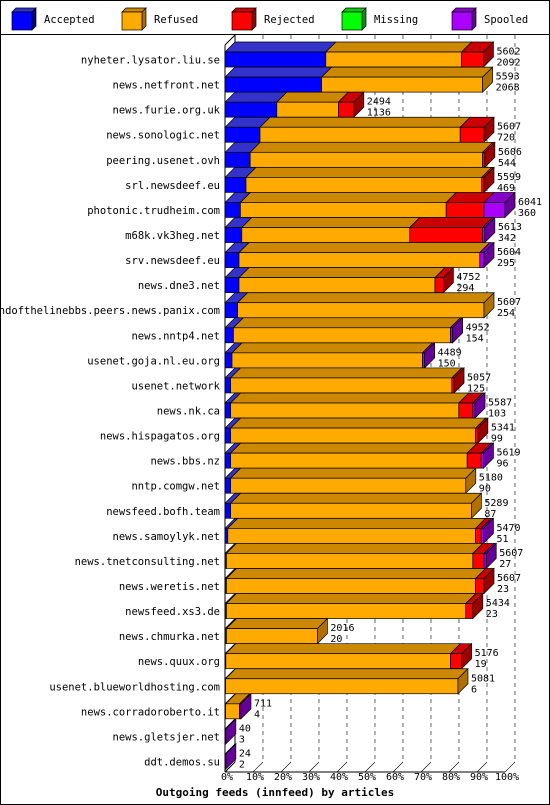 This screenshot has height=805, width=550. What do you see at coordinates (245, 728) in the screenshot?
I see `total-label: 40` at bounding box center [245, 728].